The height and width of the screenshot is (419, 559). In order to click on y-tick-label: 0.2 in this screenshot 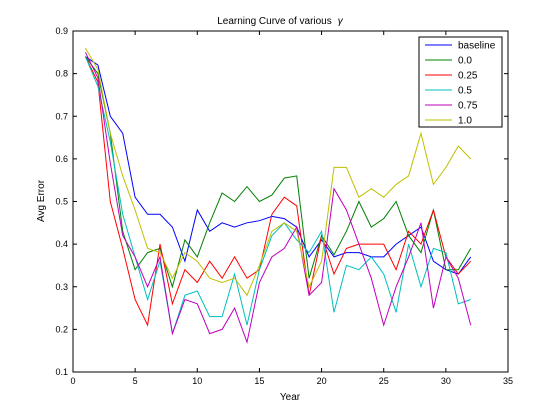, I will do `click(61, 329)`.